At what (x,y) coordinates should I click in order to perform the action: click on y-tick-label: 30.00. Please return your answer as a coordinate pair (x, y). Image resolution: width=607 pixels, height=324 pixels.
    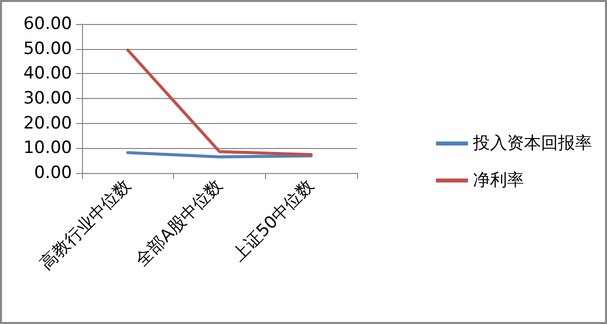
    Looking at the image, I should click on (47, 98).